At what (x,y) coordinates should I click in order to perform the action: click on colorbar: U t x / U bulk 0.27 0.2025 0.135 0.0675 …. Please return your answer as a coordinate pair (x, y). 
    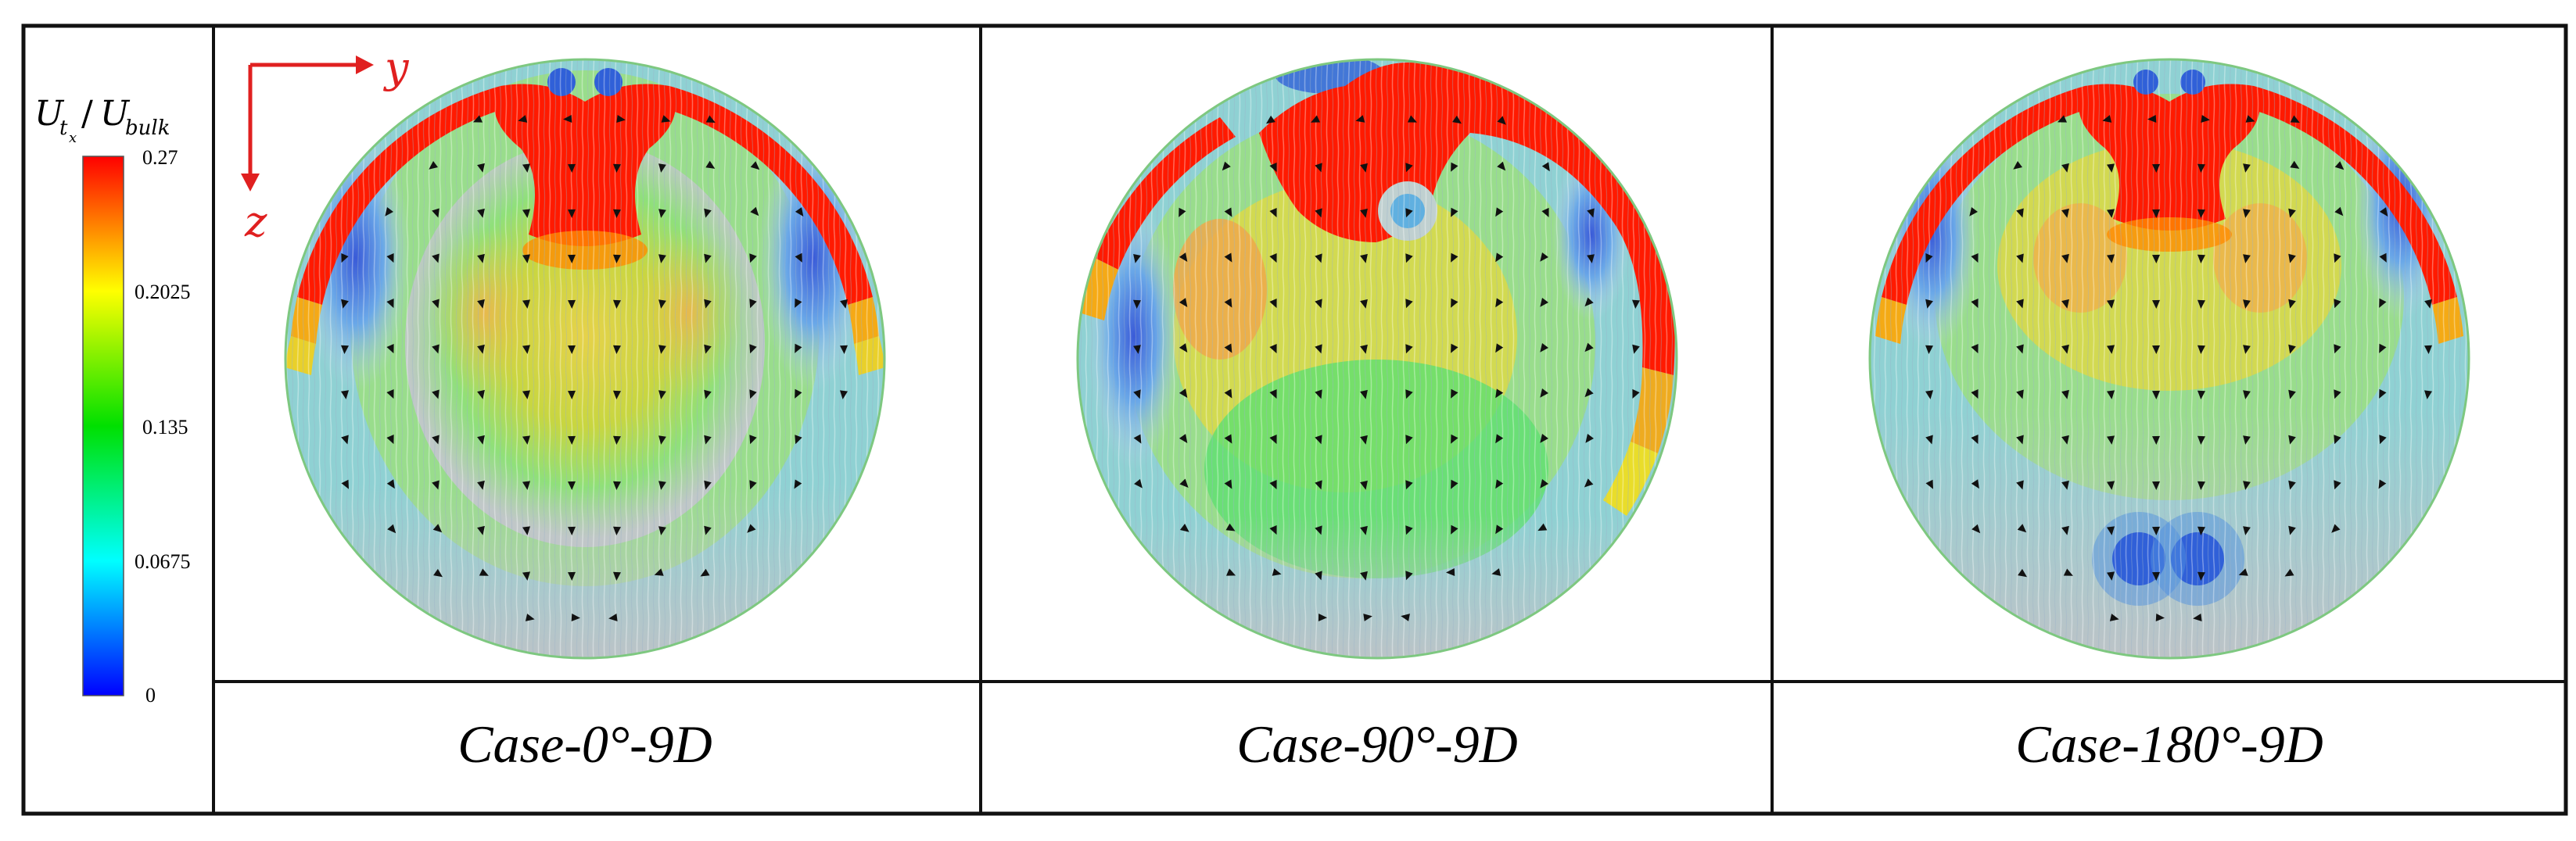
    Looking at the image, I should click on (112, 400).